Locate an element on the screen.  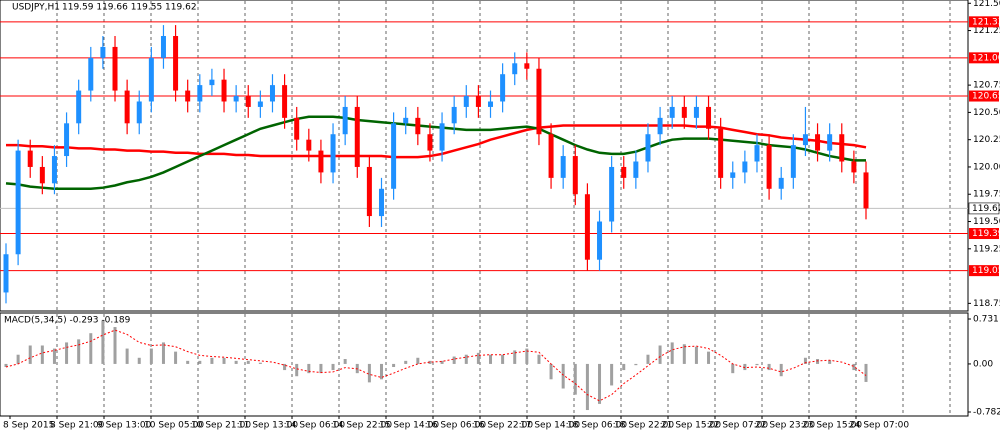
y-tick-label: 121.50 is located at coordinates (986, 4).